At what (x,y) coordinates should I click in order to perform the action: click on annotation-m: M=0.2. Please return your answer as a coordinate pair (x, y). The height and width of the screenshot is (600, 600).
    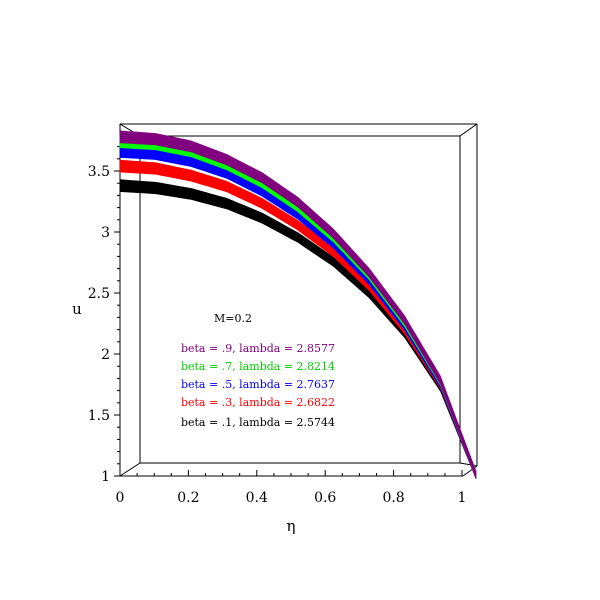
    Looking at the image, I should click on (233, 318).